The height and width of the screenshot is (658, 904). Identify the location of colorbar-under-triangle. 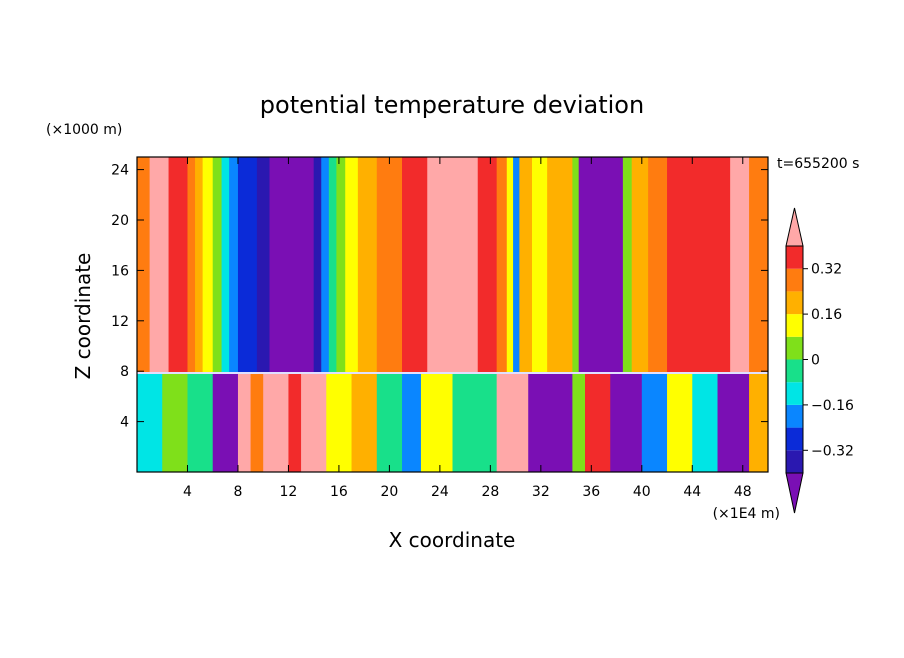
(794, 493).